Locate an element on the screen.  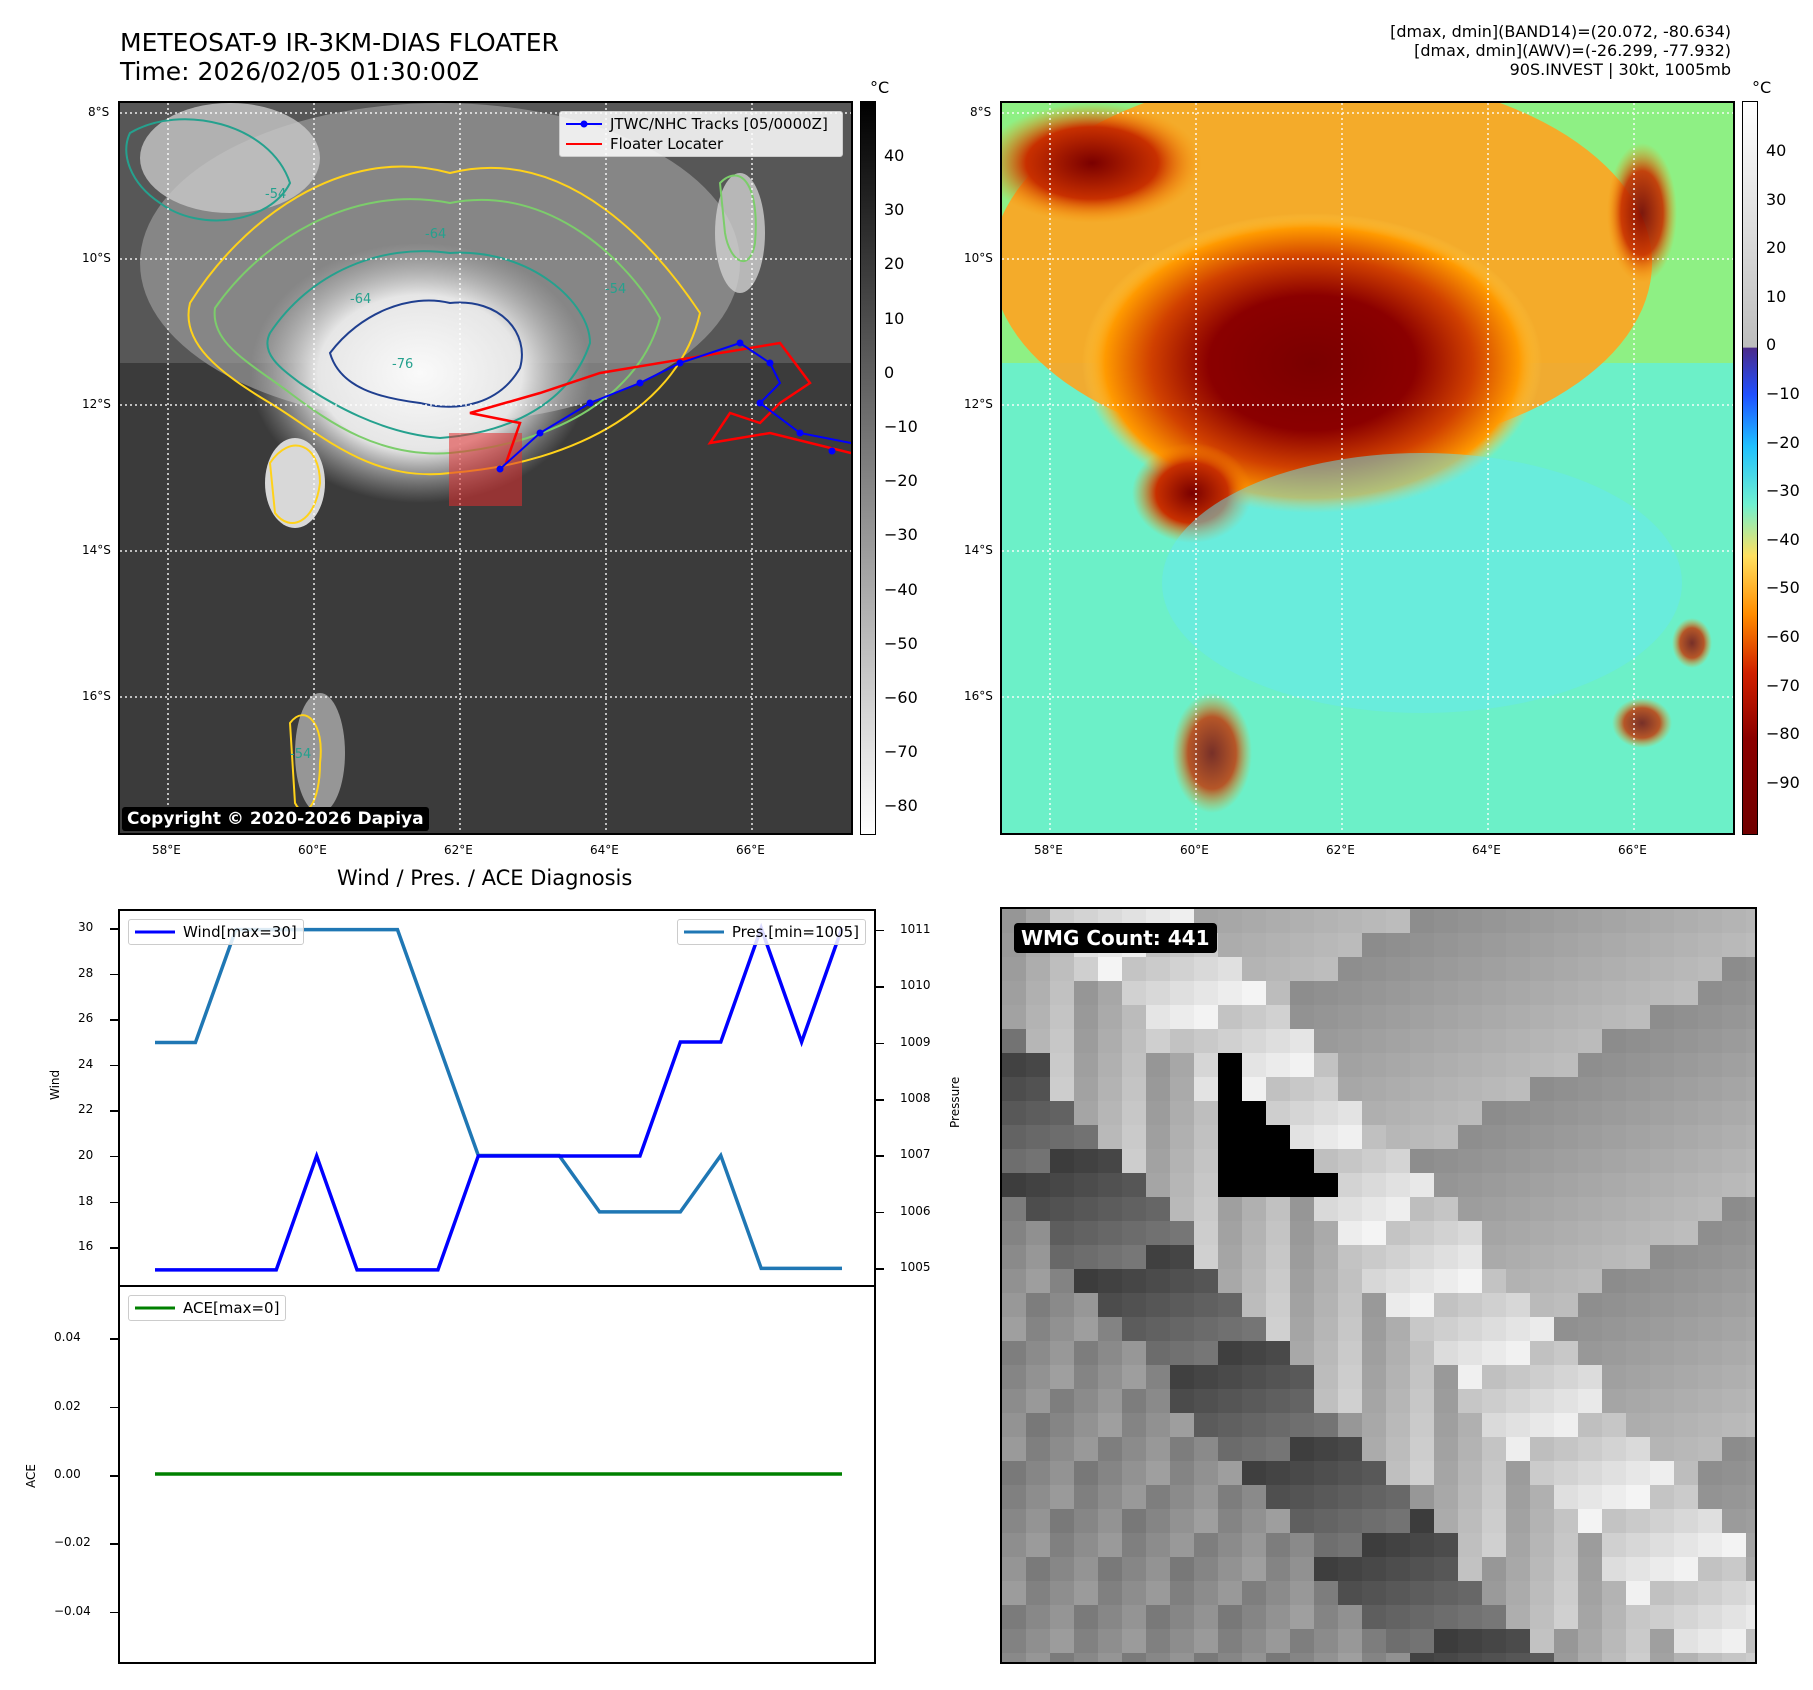
ace-tick: 0.00 is located at coordinates (67, 1474).